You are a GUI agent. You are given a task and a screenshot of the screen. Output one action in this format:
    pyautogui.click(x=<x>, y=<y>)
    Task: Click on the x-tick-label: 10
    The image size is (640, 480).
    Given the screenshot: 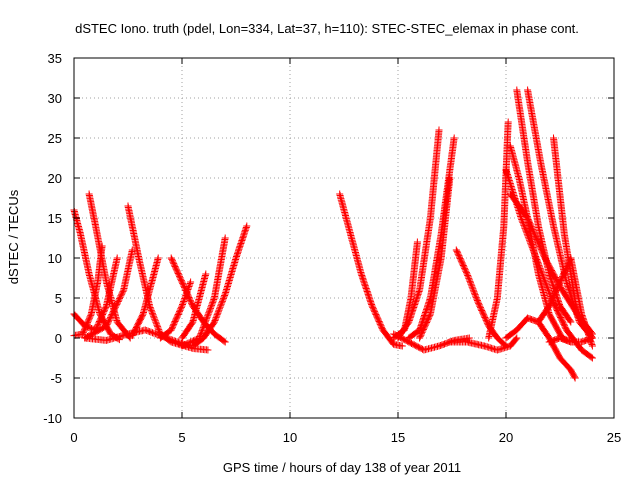 What is the action you would take?
    pyautogui.click(x=290, y=437)
    